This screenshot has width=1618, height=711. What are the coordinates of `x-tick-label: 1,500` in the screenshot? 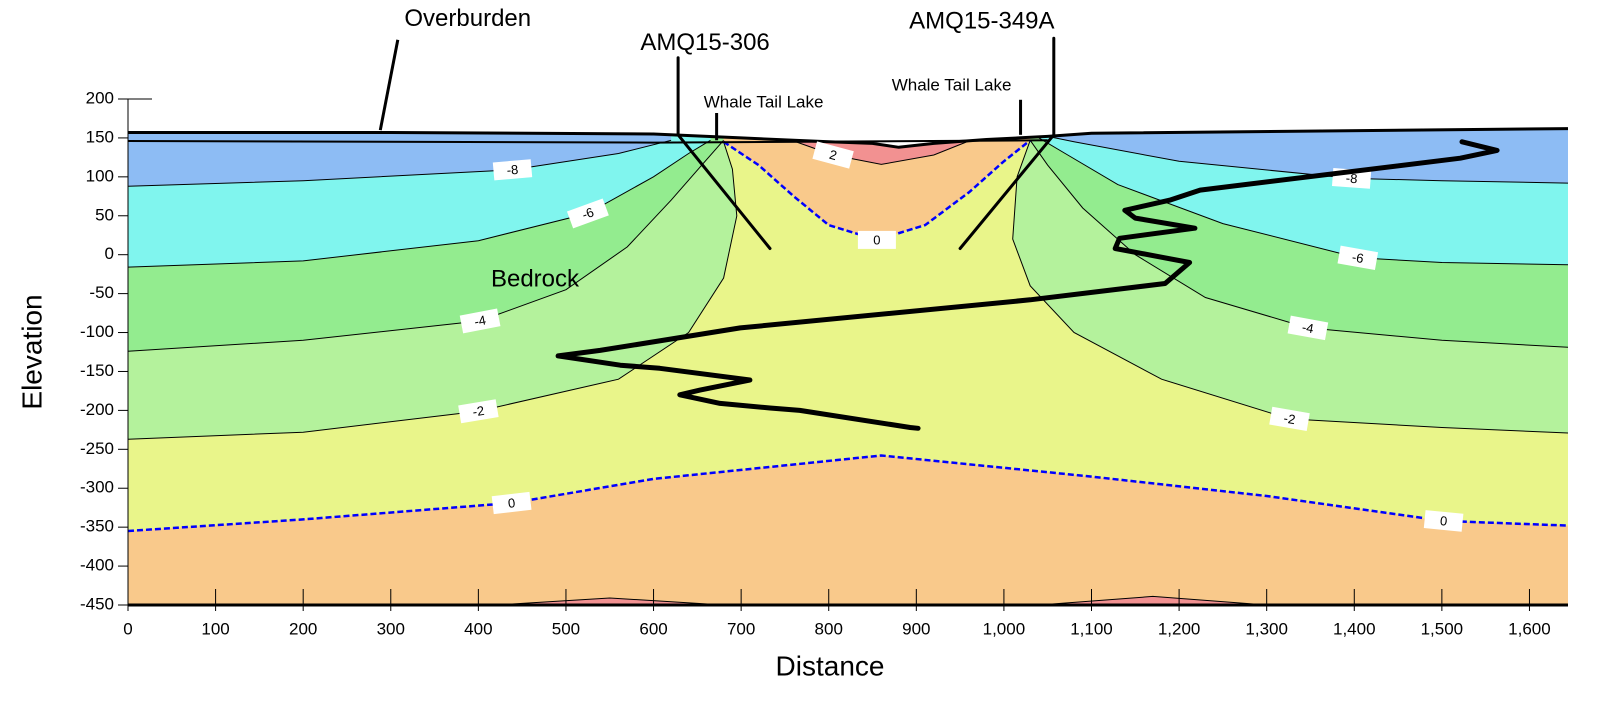 It's located at (1442, 628).